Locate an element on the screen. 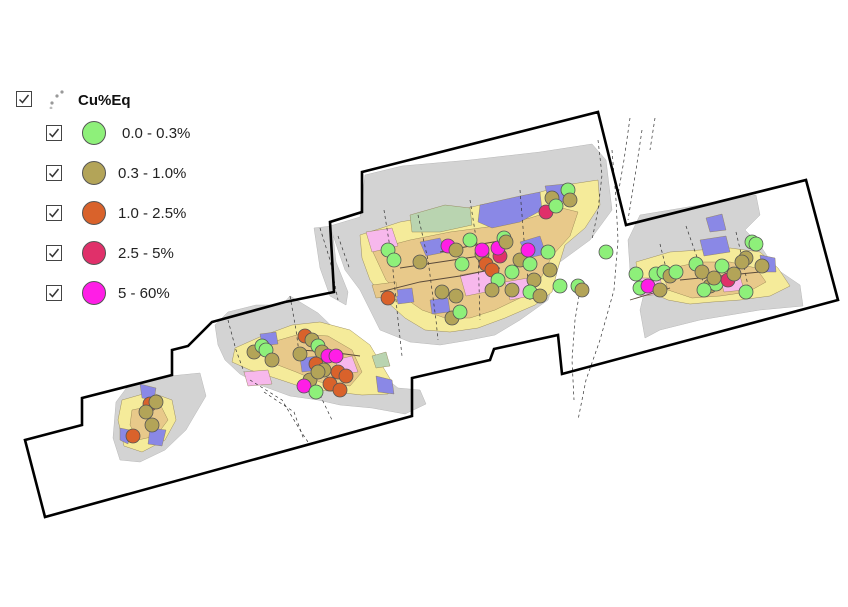 The width and height of the screenshot is (848, 607). class-label: 0.3 - 1.0% is located at coordinates (152, 173).